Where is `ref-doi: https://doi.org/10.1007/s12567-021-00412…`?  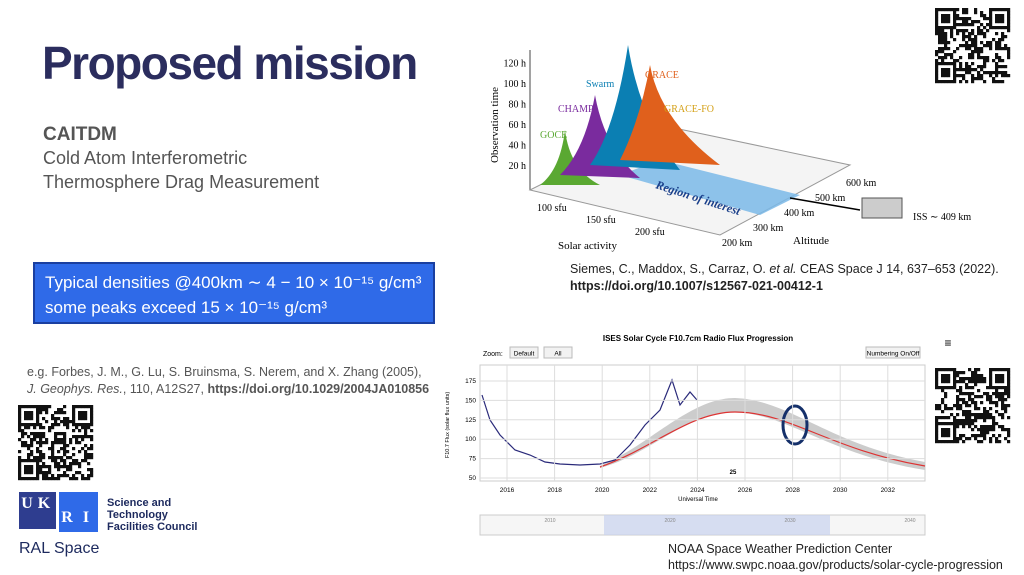
ref-doi: https://doi.org/10.1007/s12567-021-00412… is located at coordinates (696, 286).